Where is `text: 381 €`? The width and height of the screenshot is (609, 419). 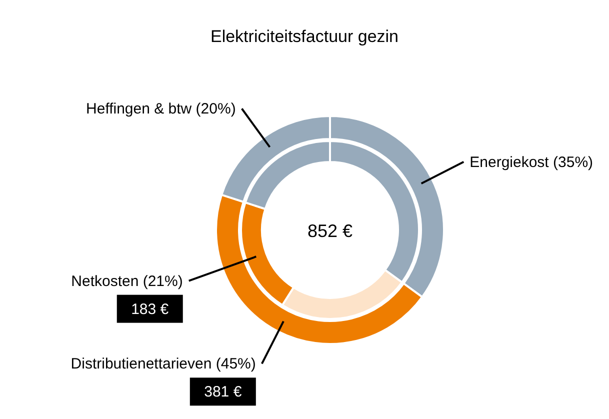
text: 381 € is located at coordinates (223, 392).